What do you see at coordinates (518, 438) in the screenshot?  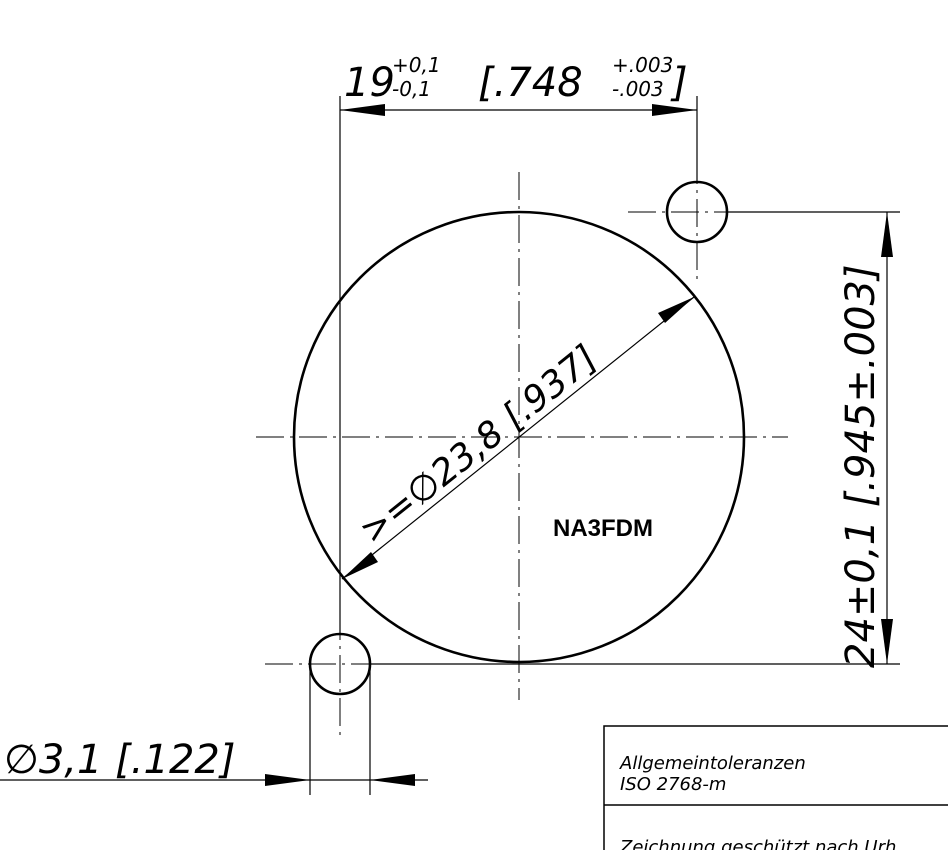 I see `diameter-dimension-line` at bounding box center [518, 438].